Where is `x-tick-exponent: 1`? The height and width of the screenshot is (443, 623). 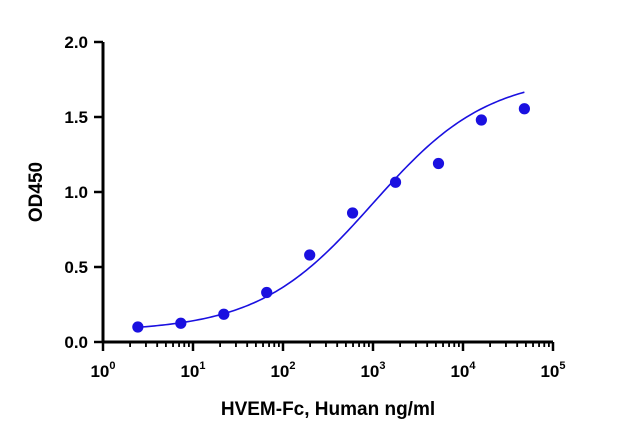
x-tick-exponent: 1 is located at coordinates (202, 366).